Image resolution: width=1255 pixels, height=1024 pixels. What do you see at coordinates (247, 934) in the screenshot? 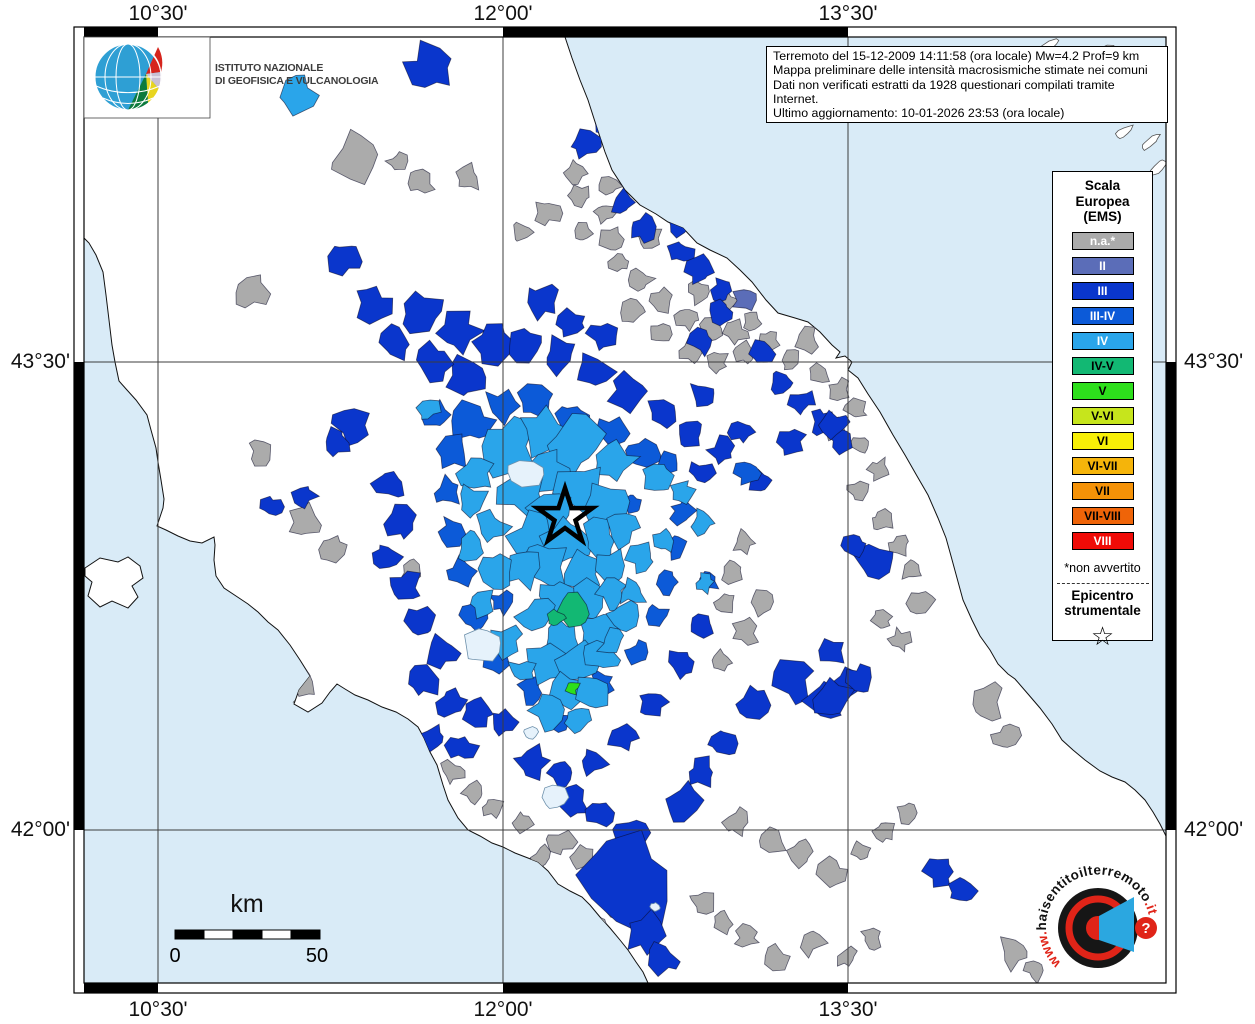
I see `scale-bar` at bounding box center [247, 934].